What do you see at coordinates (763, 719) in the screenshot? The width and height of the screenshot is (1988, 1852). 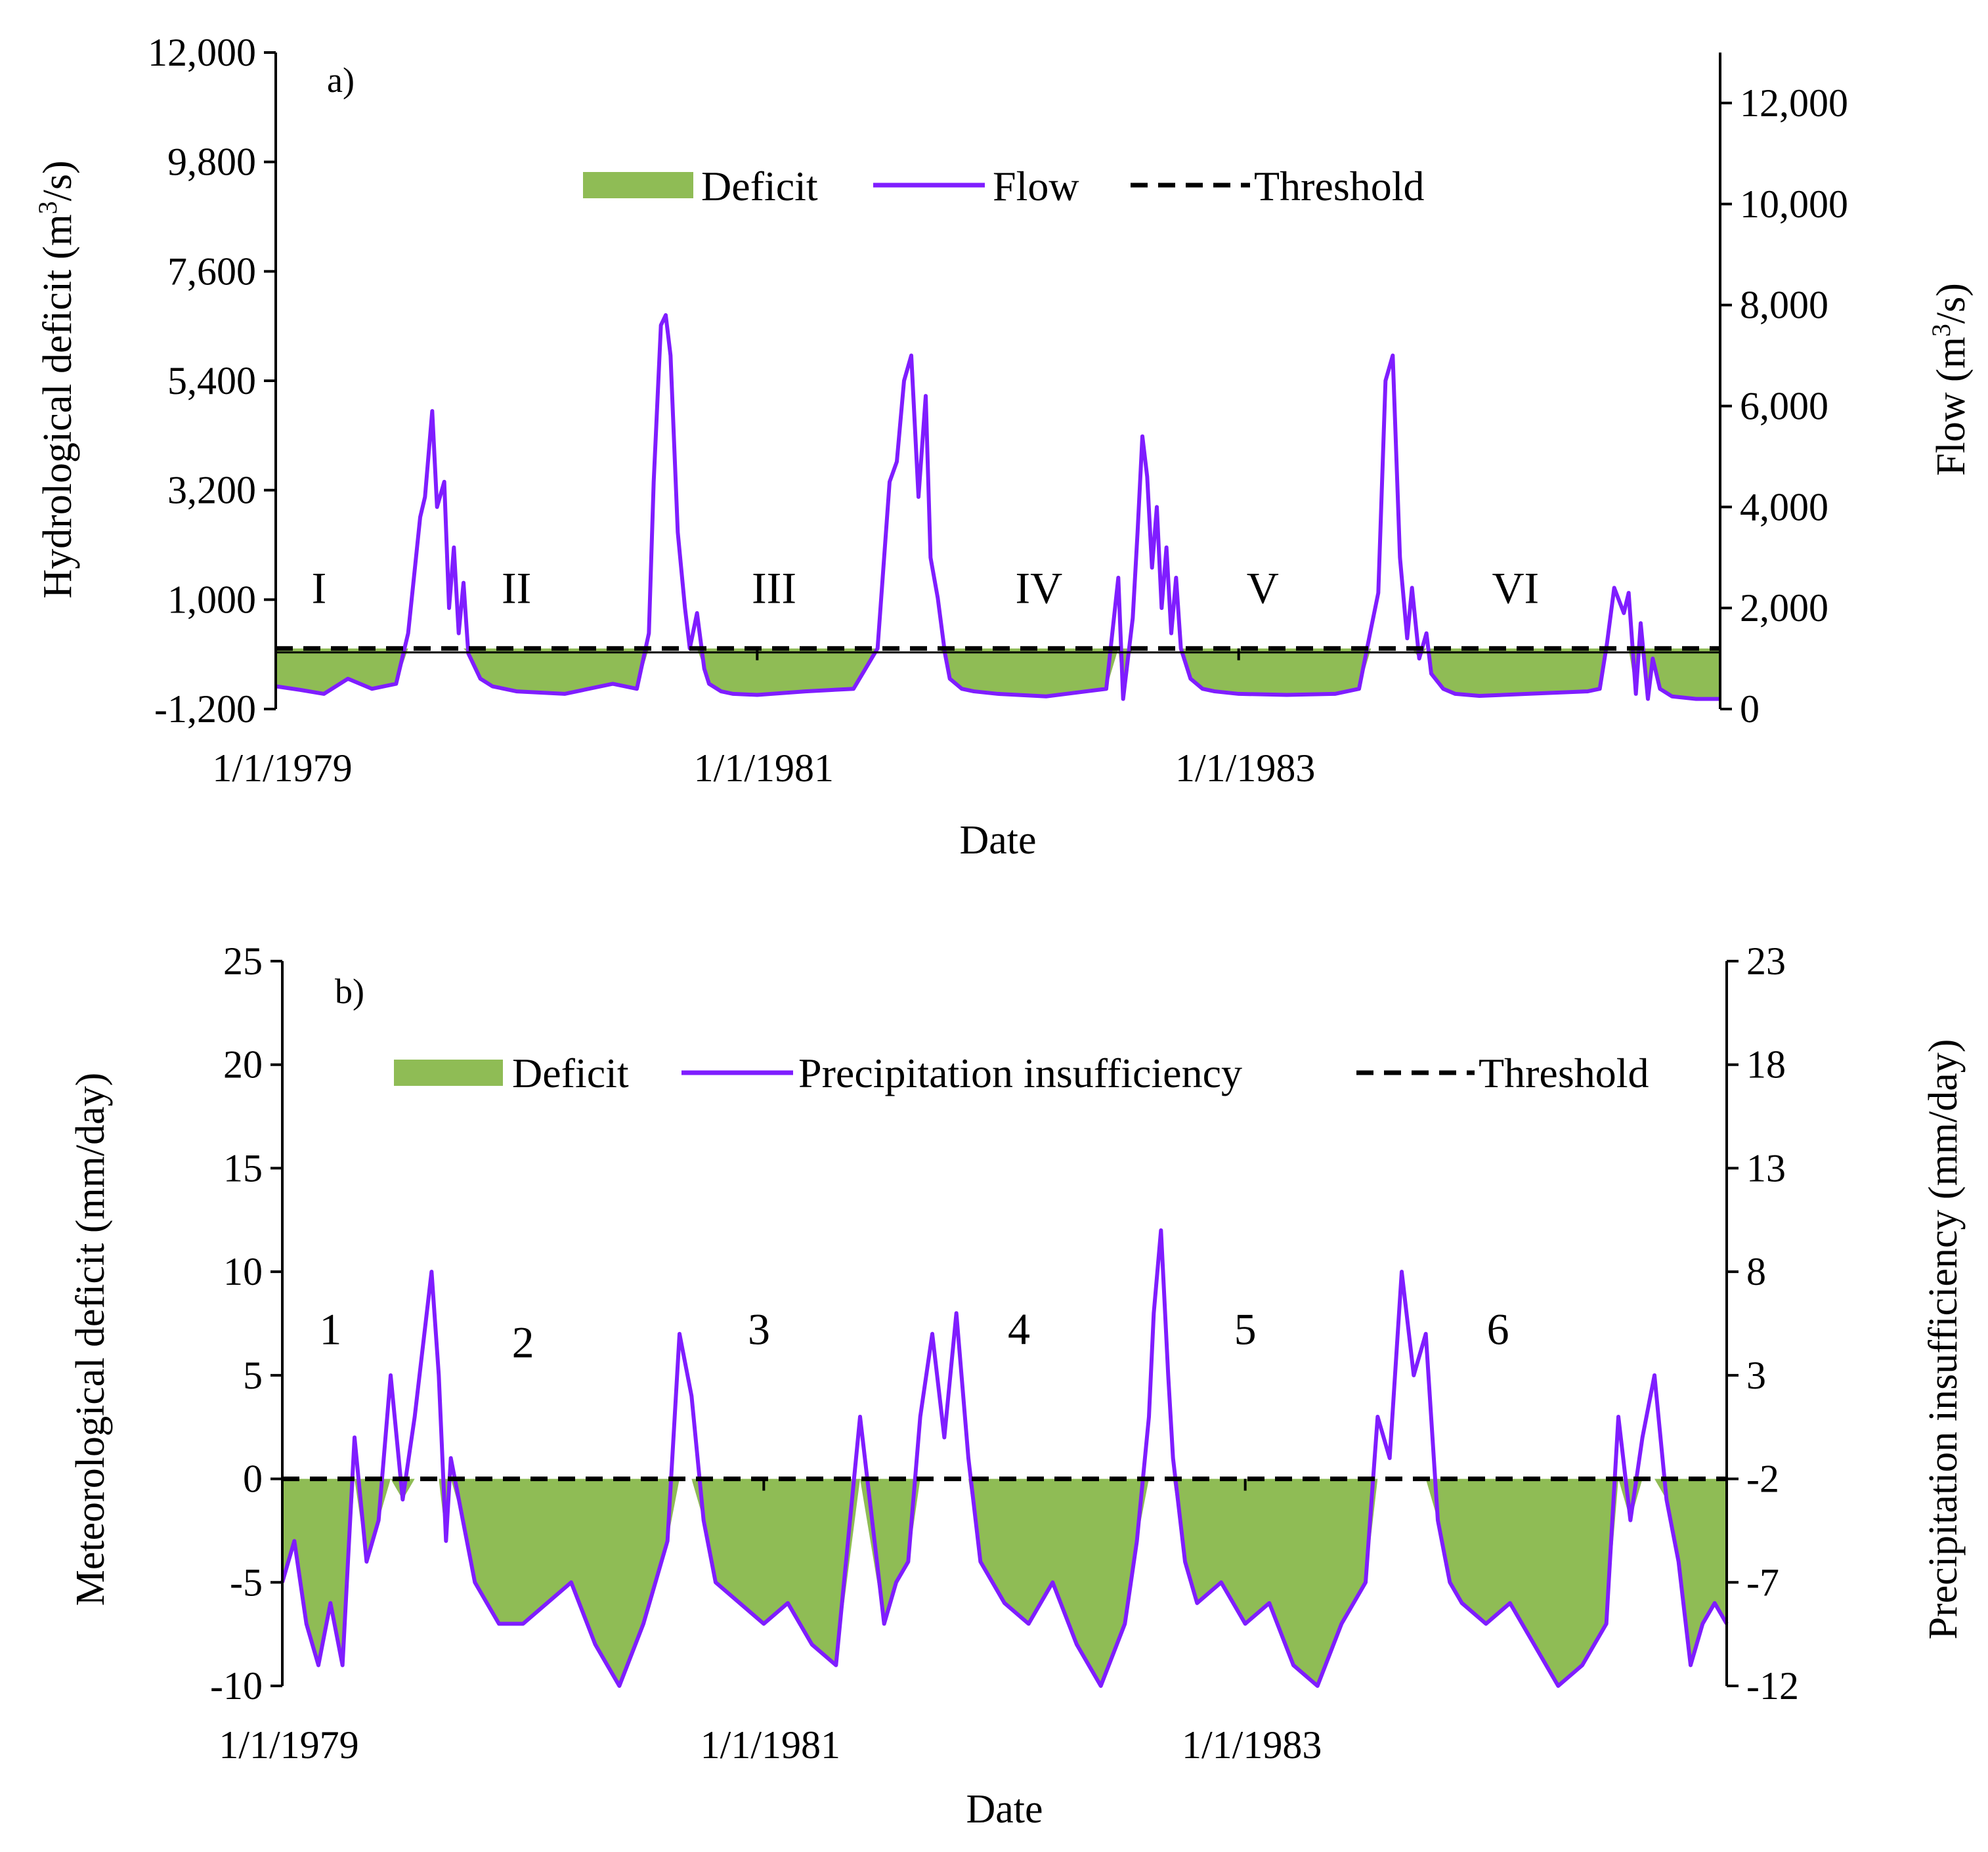 I see `x-axis-a: 1/1/1979 1/1/1981 1/1/1983` at bounding box center [763, 719].